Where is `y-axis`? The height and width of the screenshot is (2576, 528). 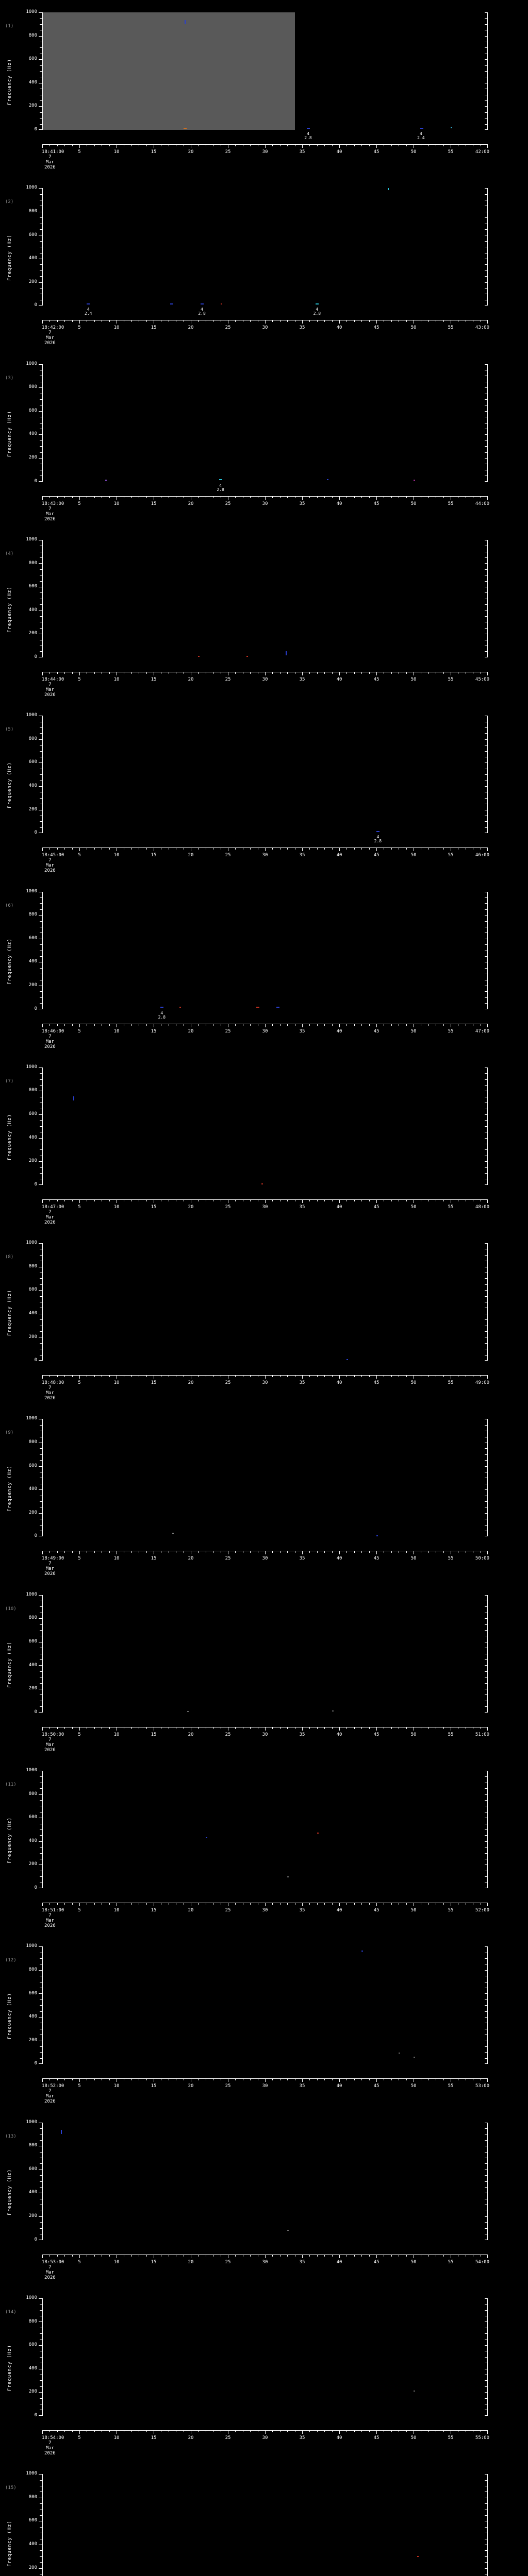 y-axis is located at coordinates (41, 423).